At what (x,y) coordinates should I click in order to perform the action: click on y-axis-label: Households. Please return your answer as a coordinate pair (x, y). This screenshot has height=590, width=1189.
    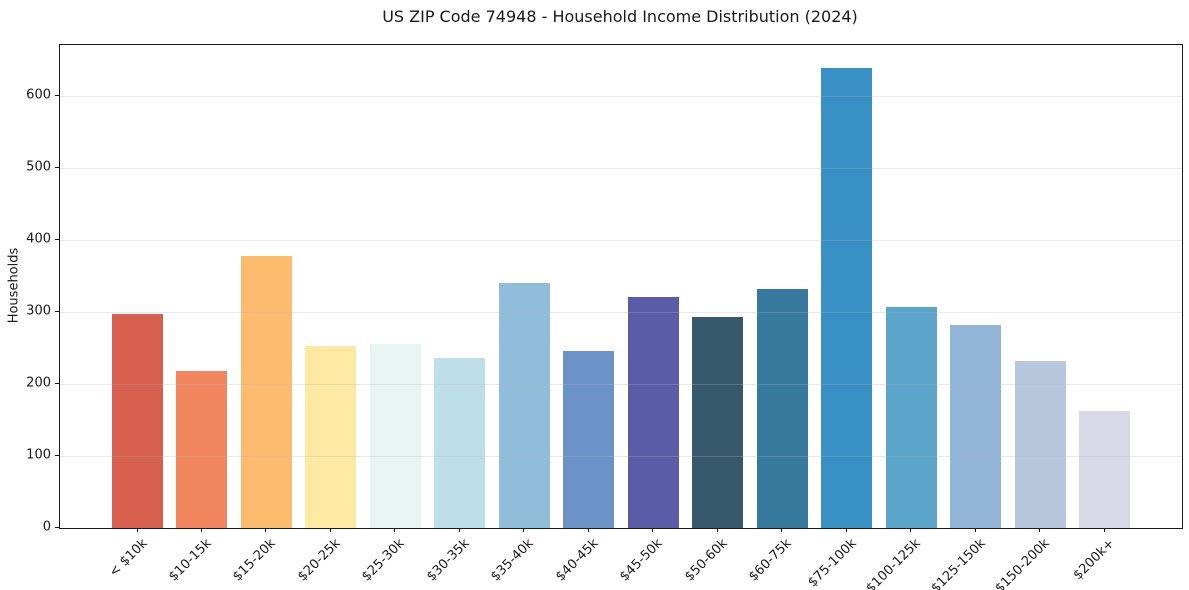
    Looking at the image, I should click on (14, 285).